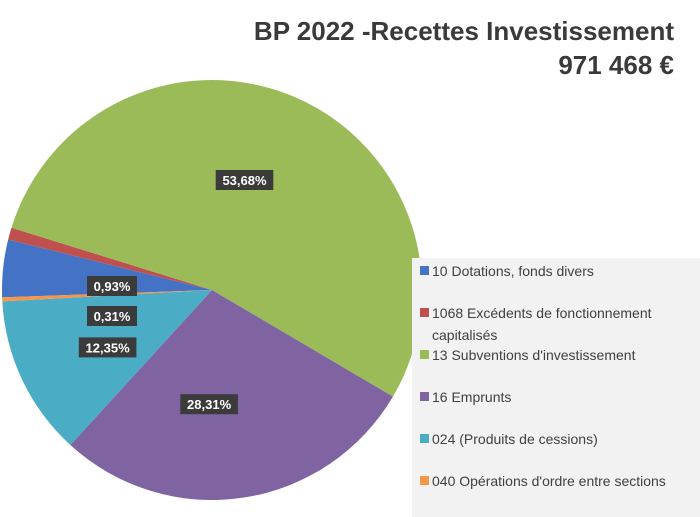 The image size is (700, 517). I want to click on svg-text: 0,31%, so click(112, 316).